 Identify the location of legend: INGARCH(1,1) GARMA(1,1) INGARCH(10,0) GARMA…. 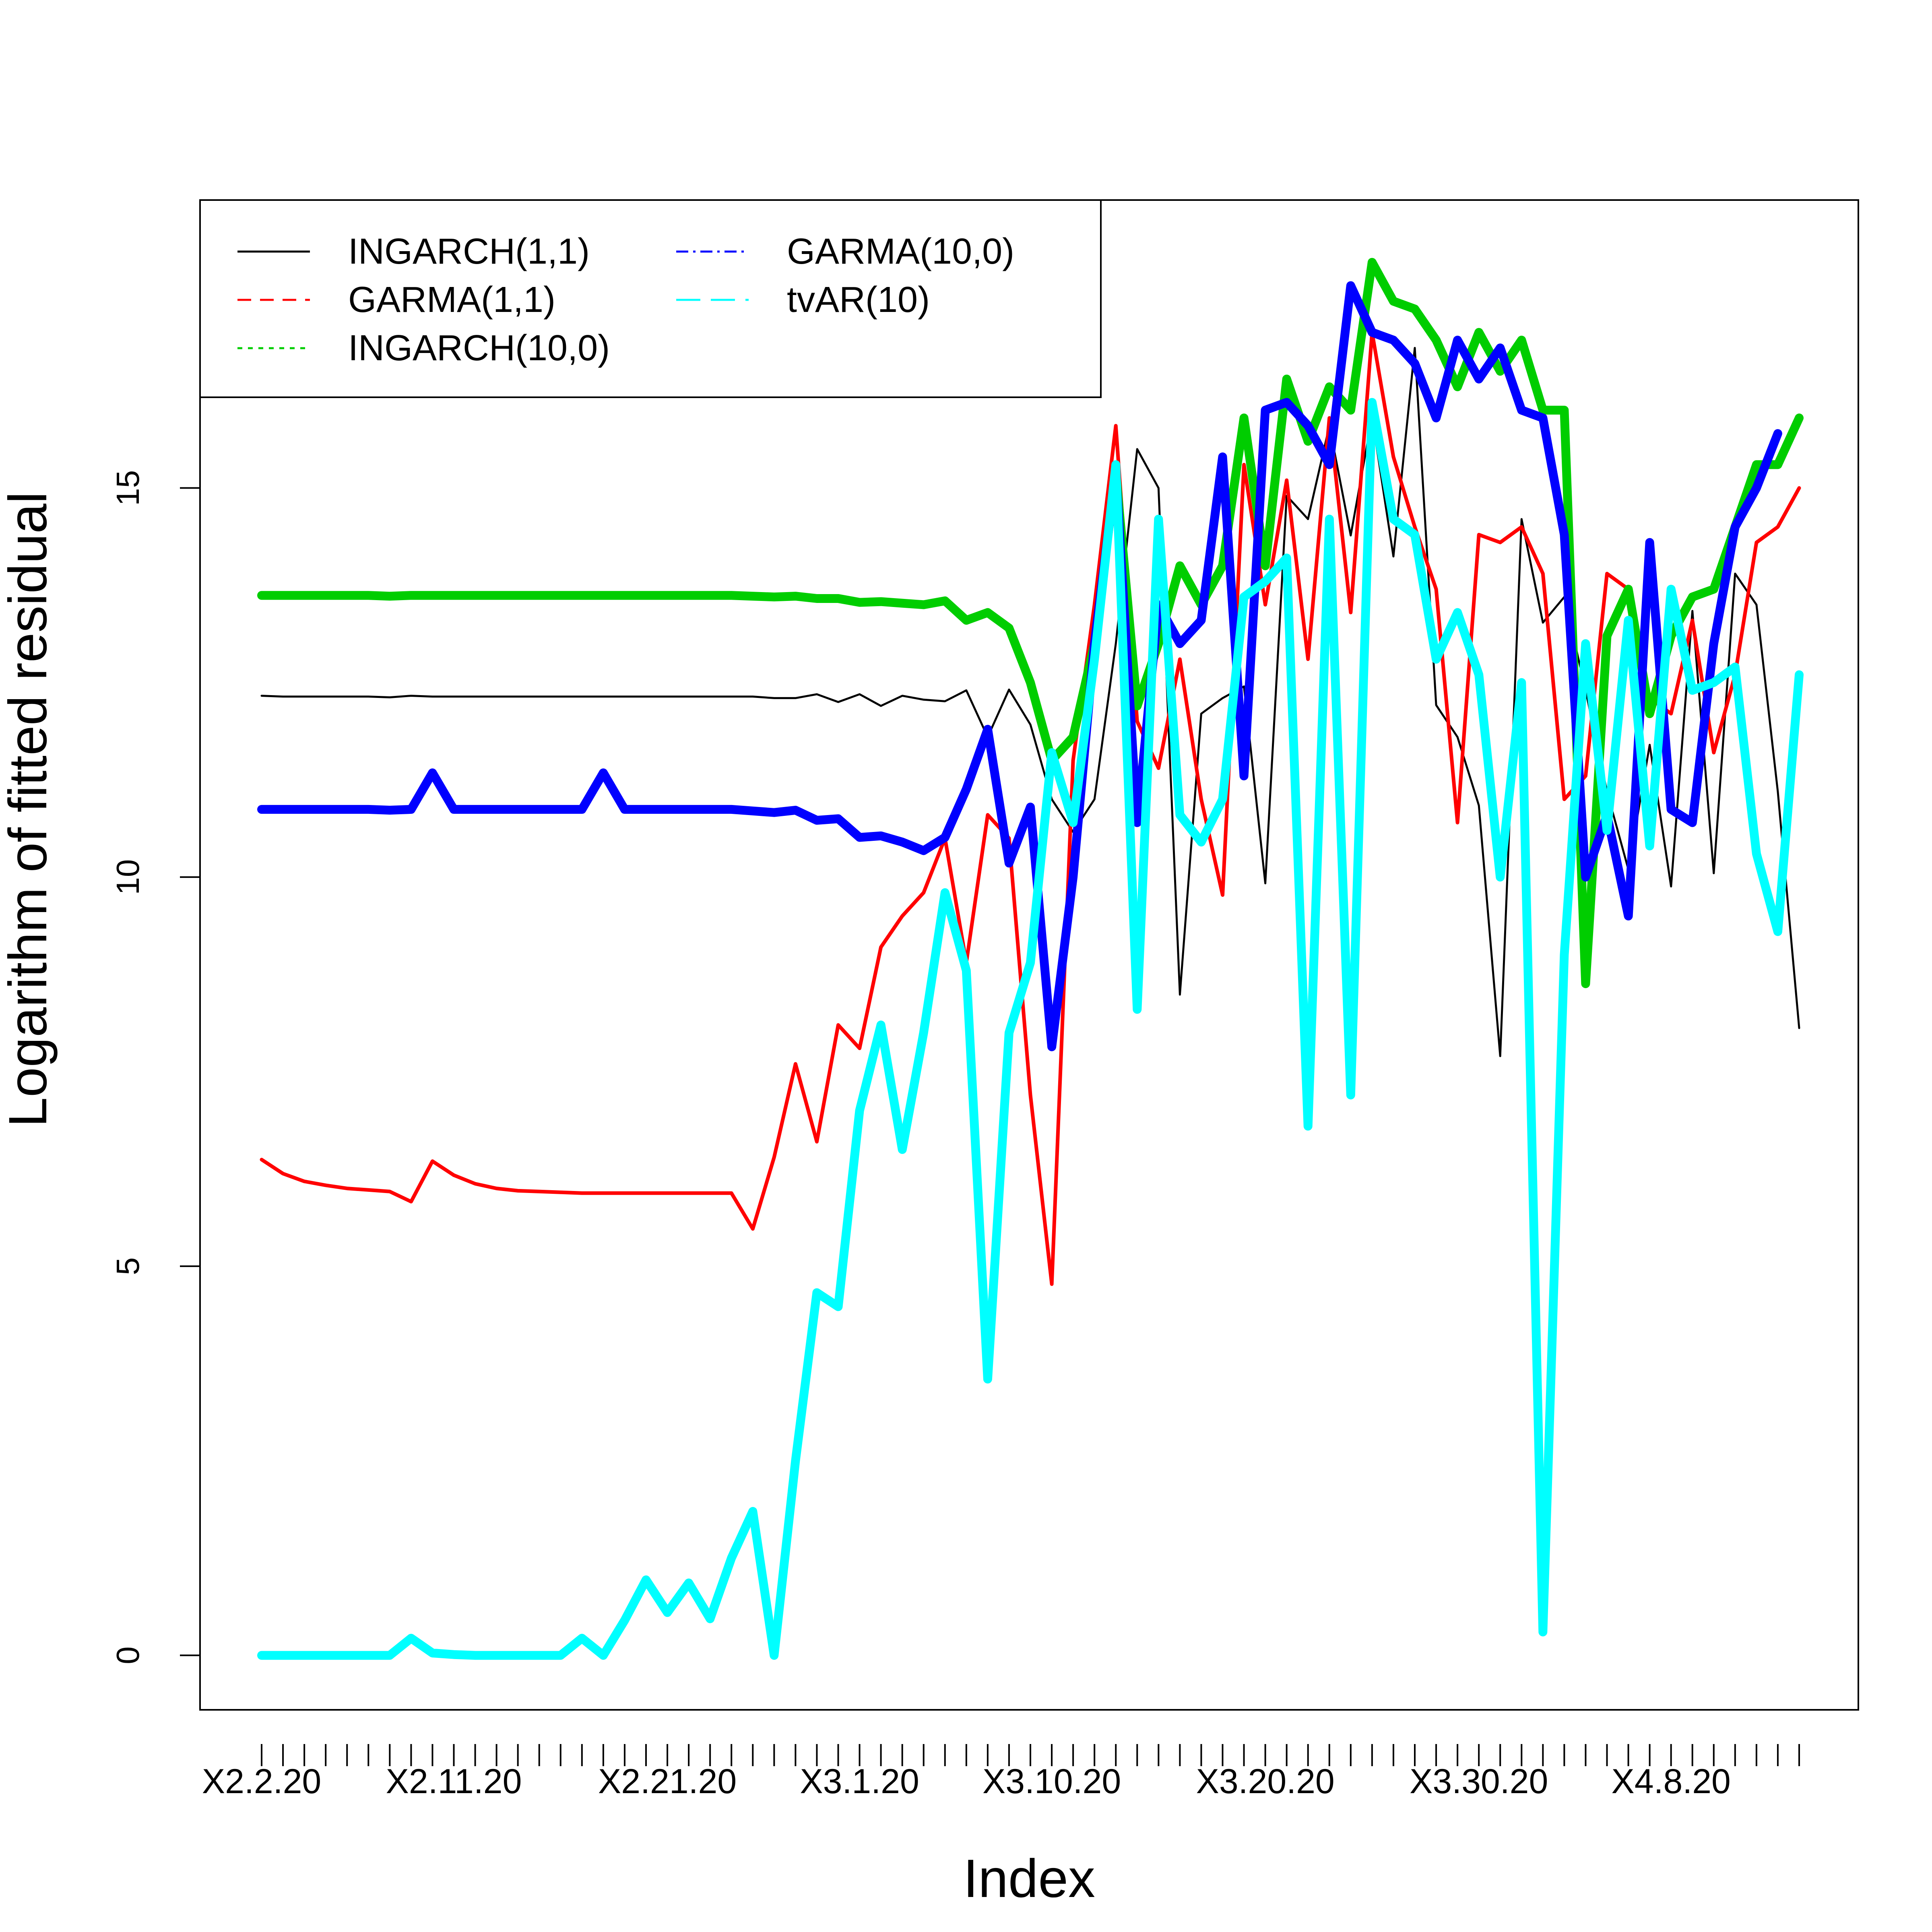
(650, 298).